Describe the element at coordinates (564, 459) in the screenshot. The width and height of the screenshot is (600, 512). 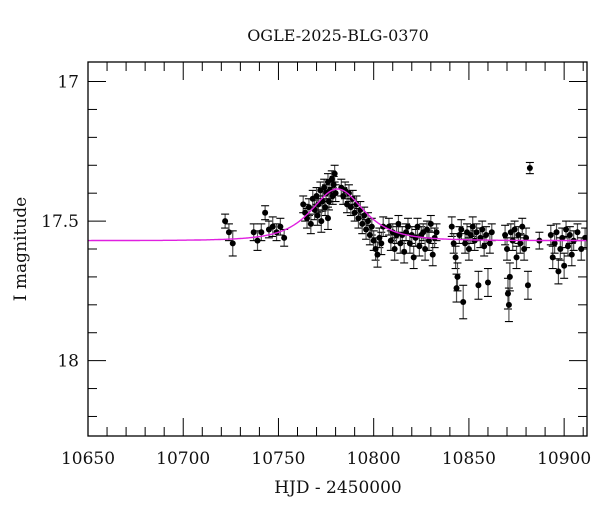
I see `x-tick-label: 10900` at that location.